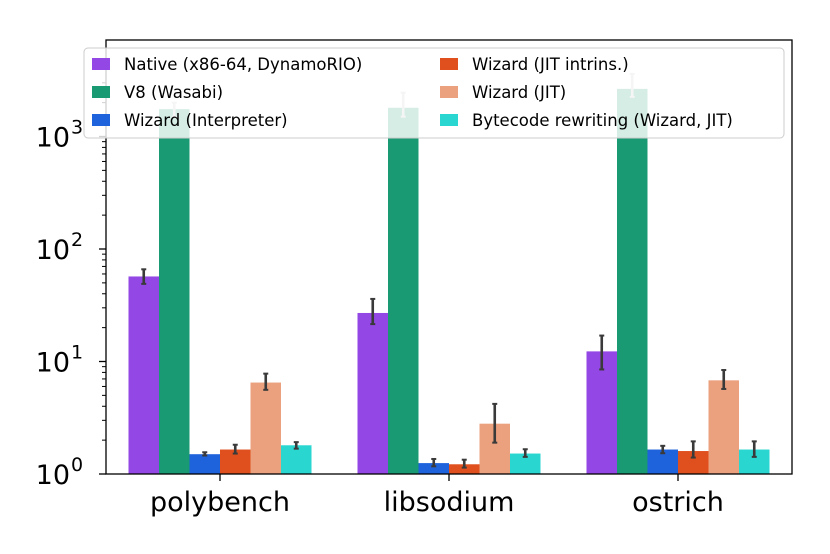 The image size is (830, 554). I want to click on bar-5-ostrich, so click(723, 427).